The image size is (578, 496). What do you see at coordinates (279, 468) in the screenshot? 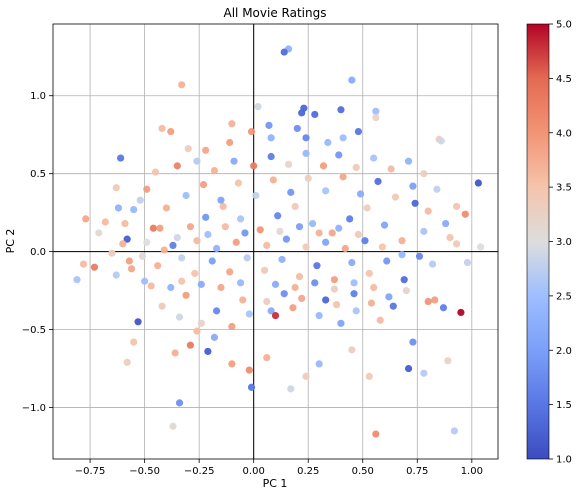
I see `x-axis-ticks: −0.75 −0.50 −0.25 0.00 0.25 0.50 0.75 1.00` at bounding box center [279, 468].